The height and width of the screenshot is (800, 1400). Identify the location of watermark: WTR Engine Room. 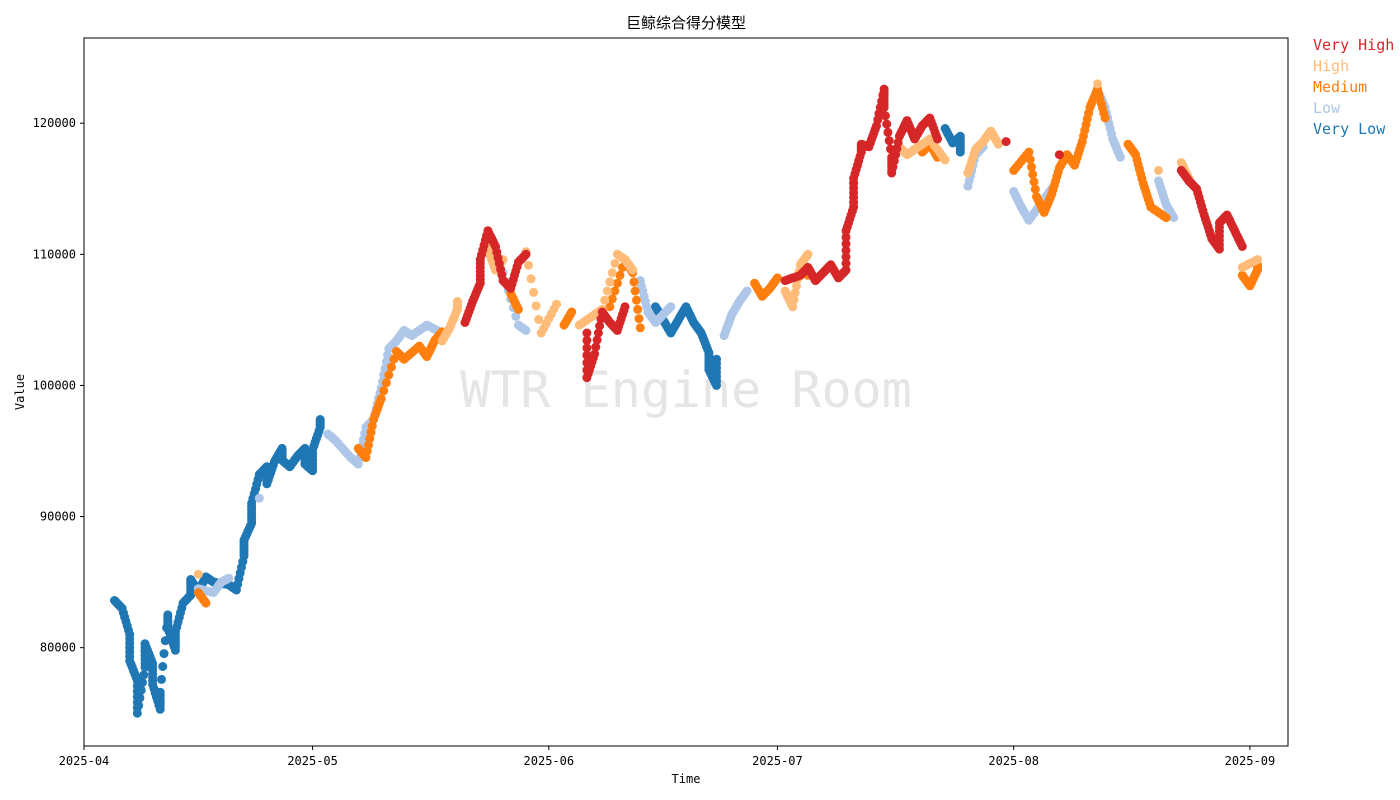
(686, 390).